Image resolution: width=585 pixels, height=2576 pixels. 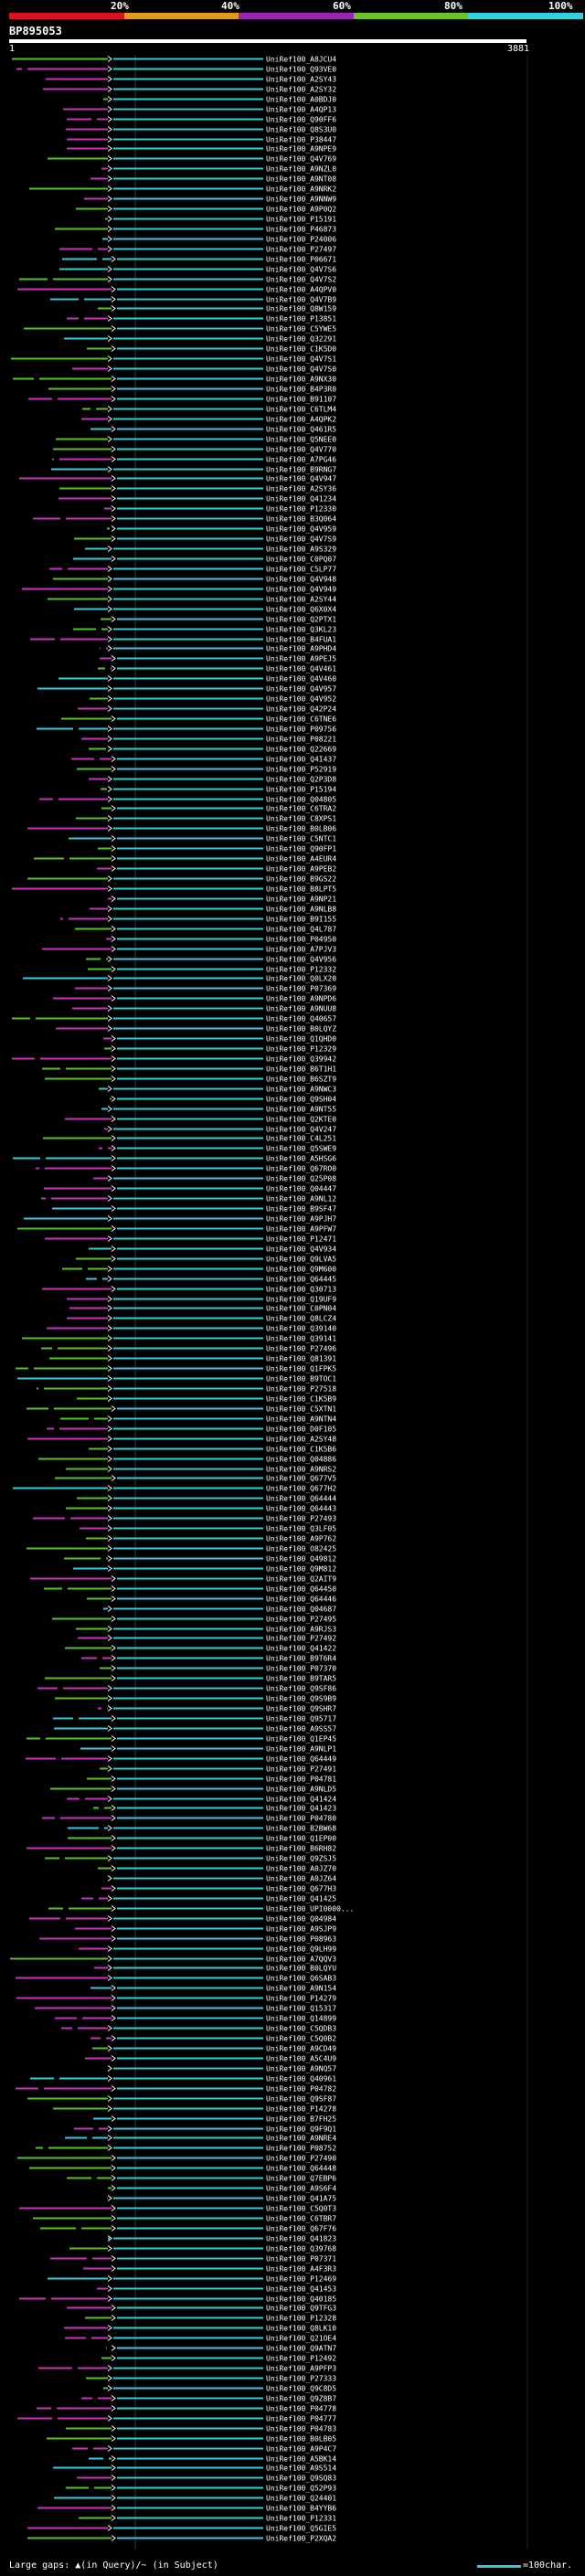 What do you see at coordinates (301, 1329) in the screenshot?
I see `hit-label: UniRef100_Q39140` at bounding box center [301, 1329].